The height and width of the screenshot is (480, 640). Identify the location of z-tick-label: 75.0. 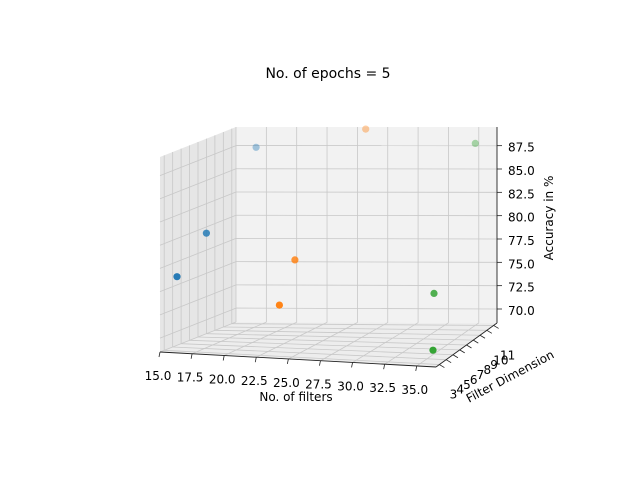
(521, 264).